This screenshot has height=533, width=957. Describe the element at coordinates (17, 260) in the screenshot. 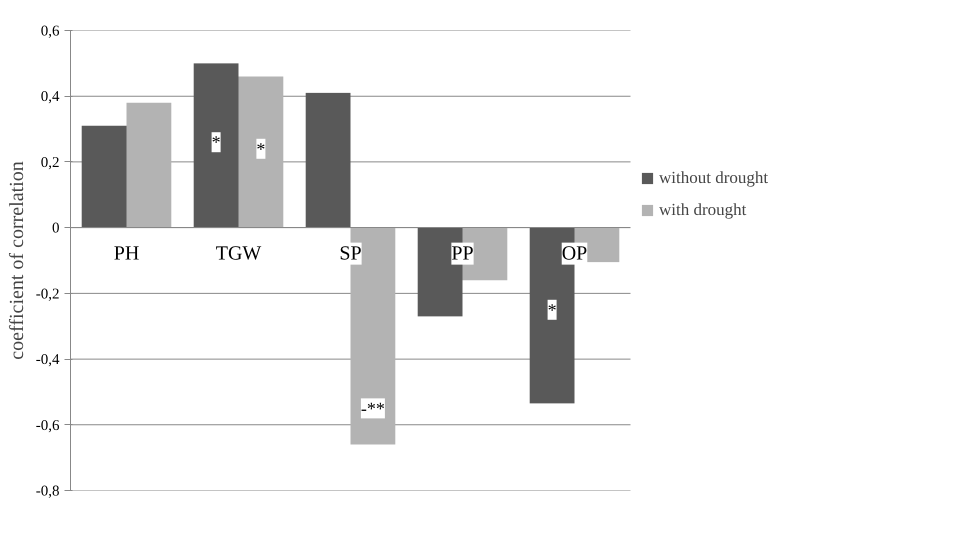

I see `y-axis-title: coefficient of correlation` at that location.